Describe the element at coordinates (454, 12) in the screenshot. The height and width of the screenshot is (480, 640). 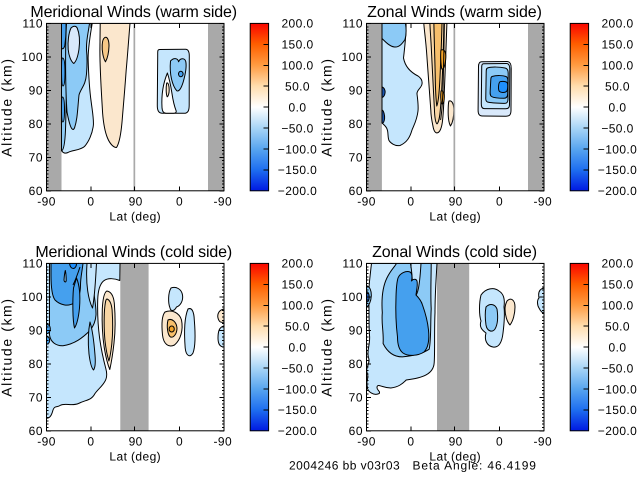
I see `svg-text: Zonal Winds (warm side)` at that location.